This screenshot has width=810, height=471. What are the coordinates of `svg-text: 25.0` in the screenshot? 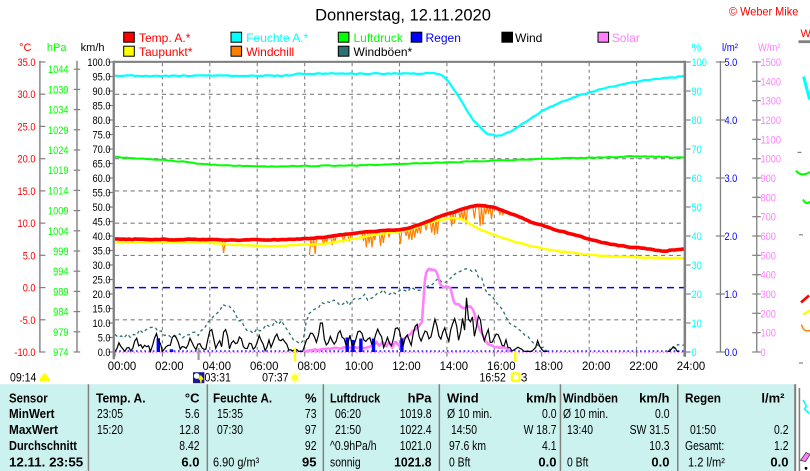 It's located at (102, 281).